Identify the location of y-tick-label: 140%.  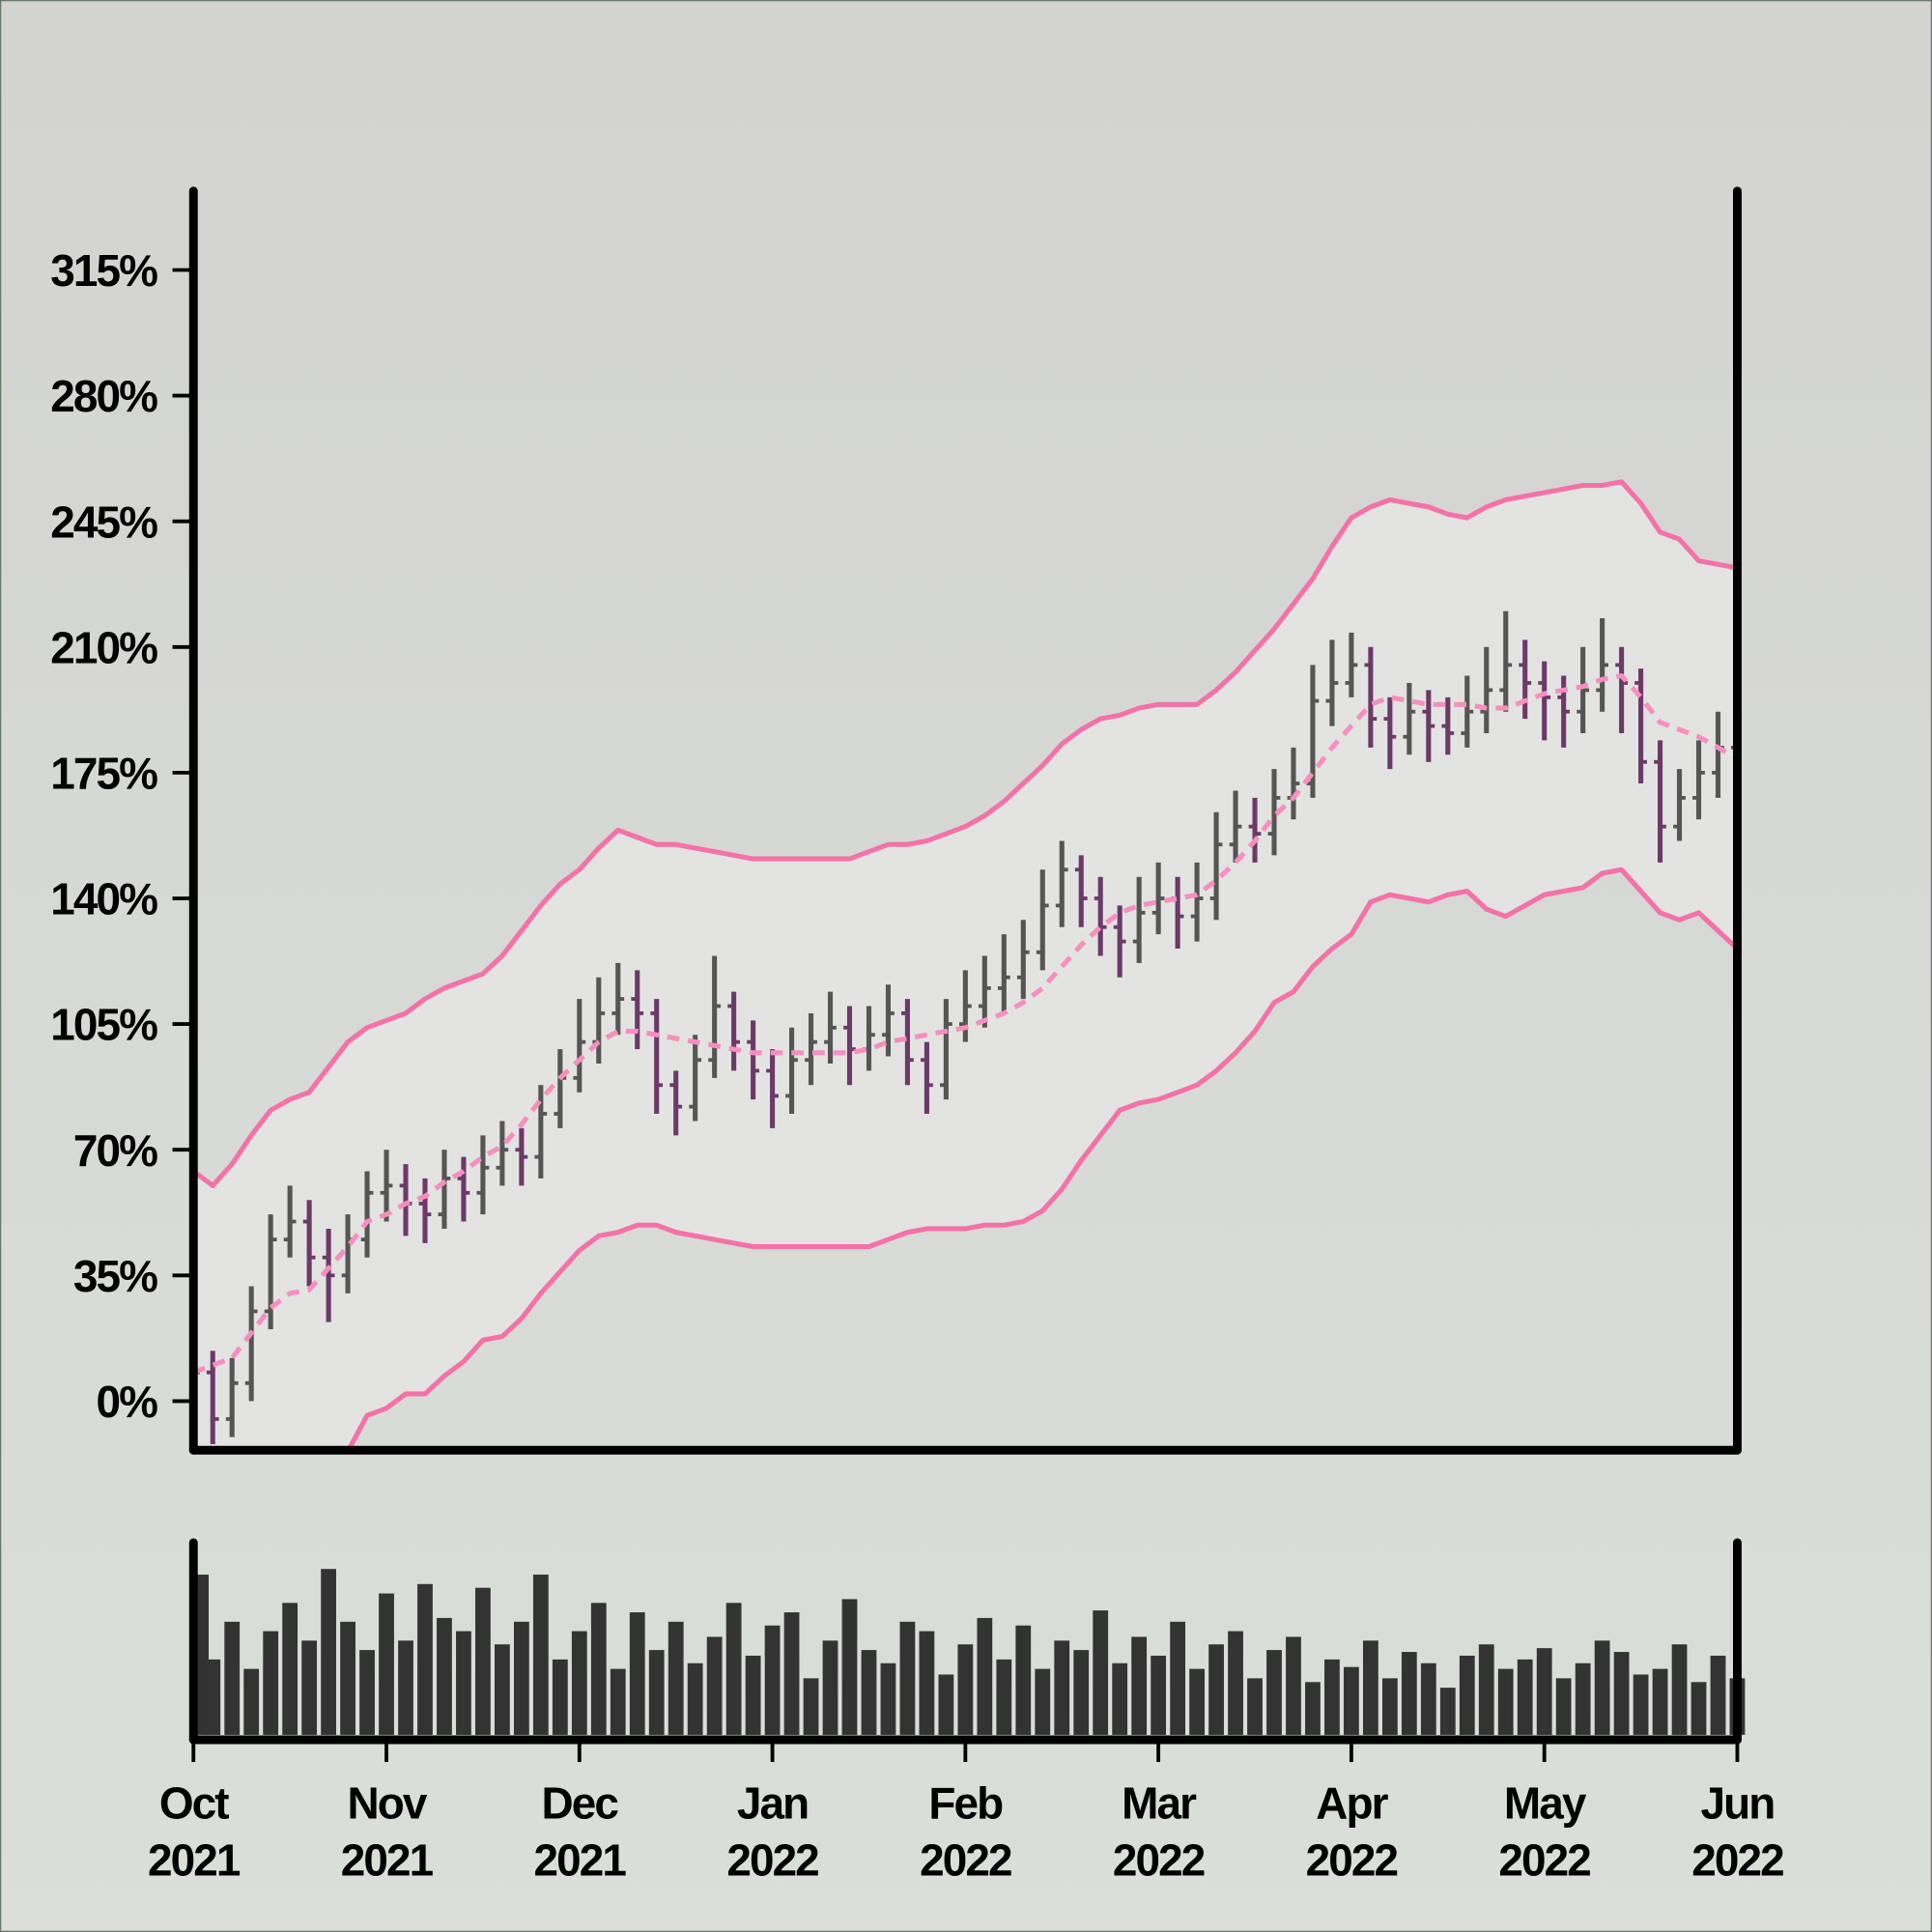
(103, 899).